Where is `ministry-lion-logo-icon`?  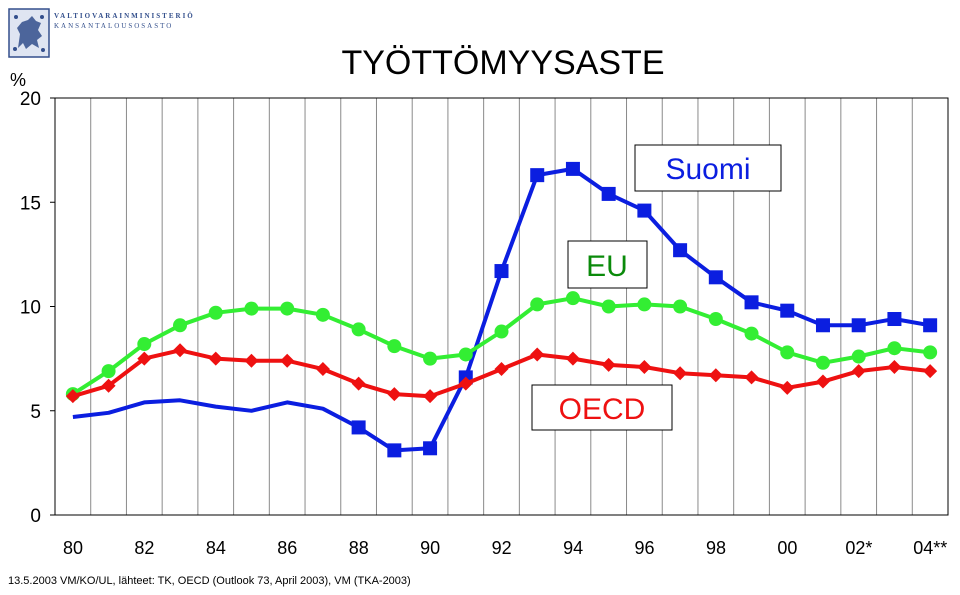
ministry-lion-logo-icon is located at coordinates (29, 33).